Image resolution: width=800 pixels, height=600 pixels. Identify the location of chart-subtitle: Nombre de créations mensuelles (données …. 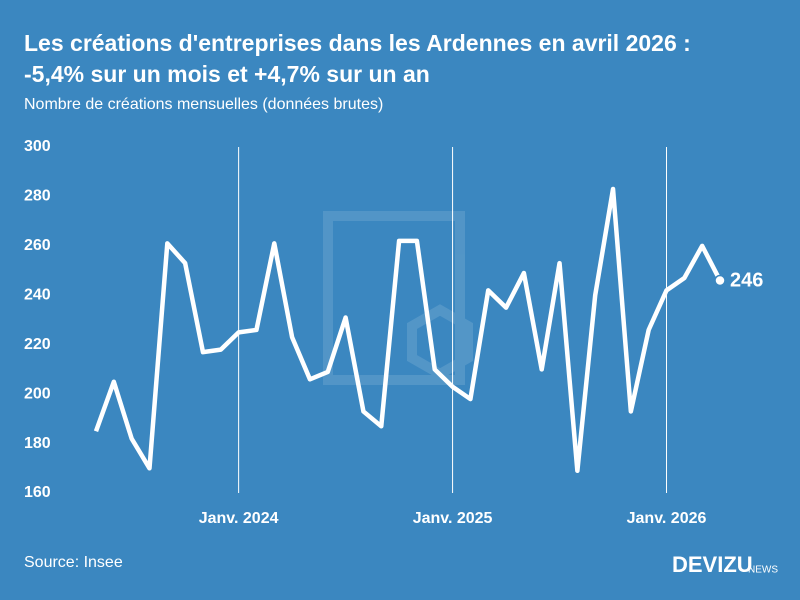
(203, 104).